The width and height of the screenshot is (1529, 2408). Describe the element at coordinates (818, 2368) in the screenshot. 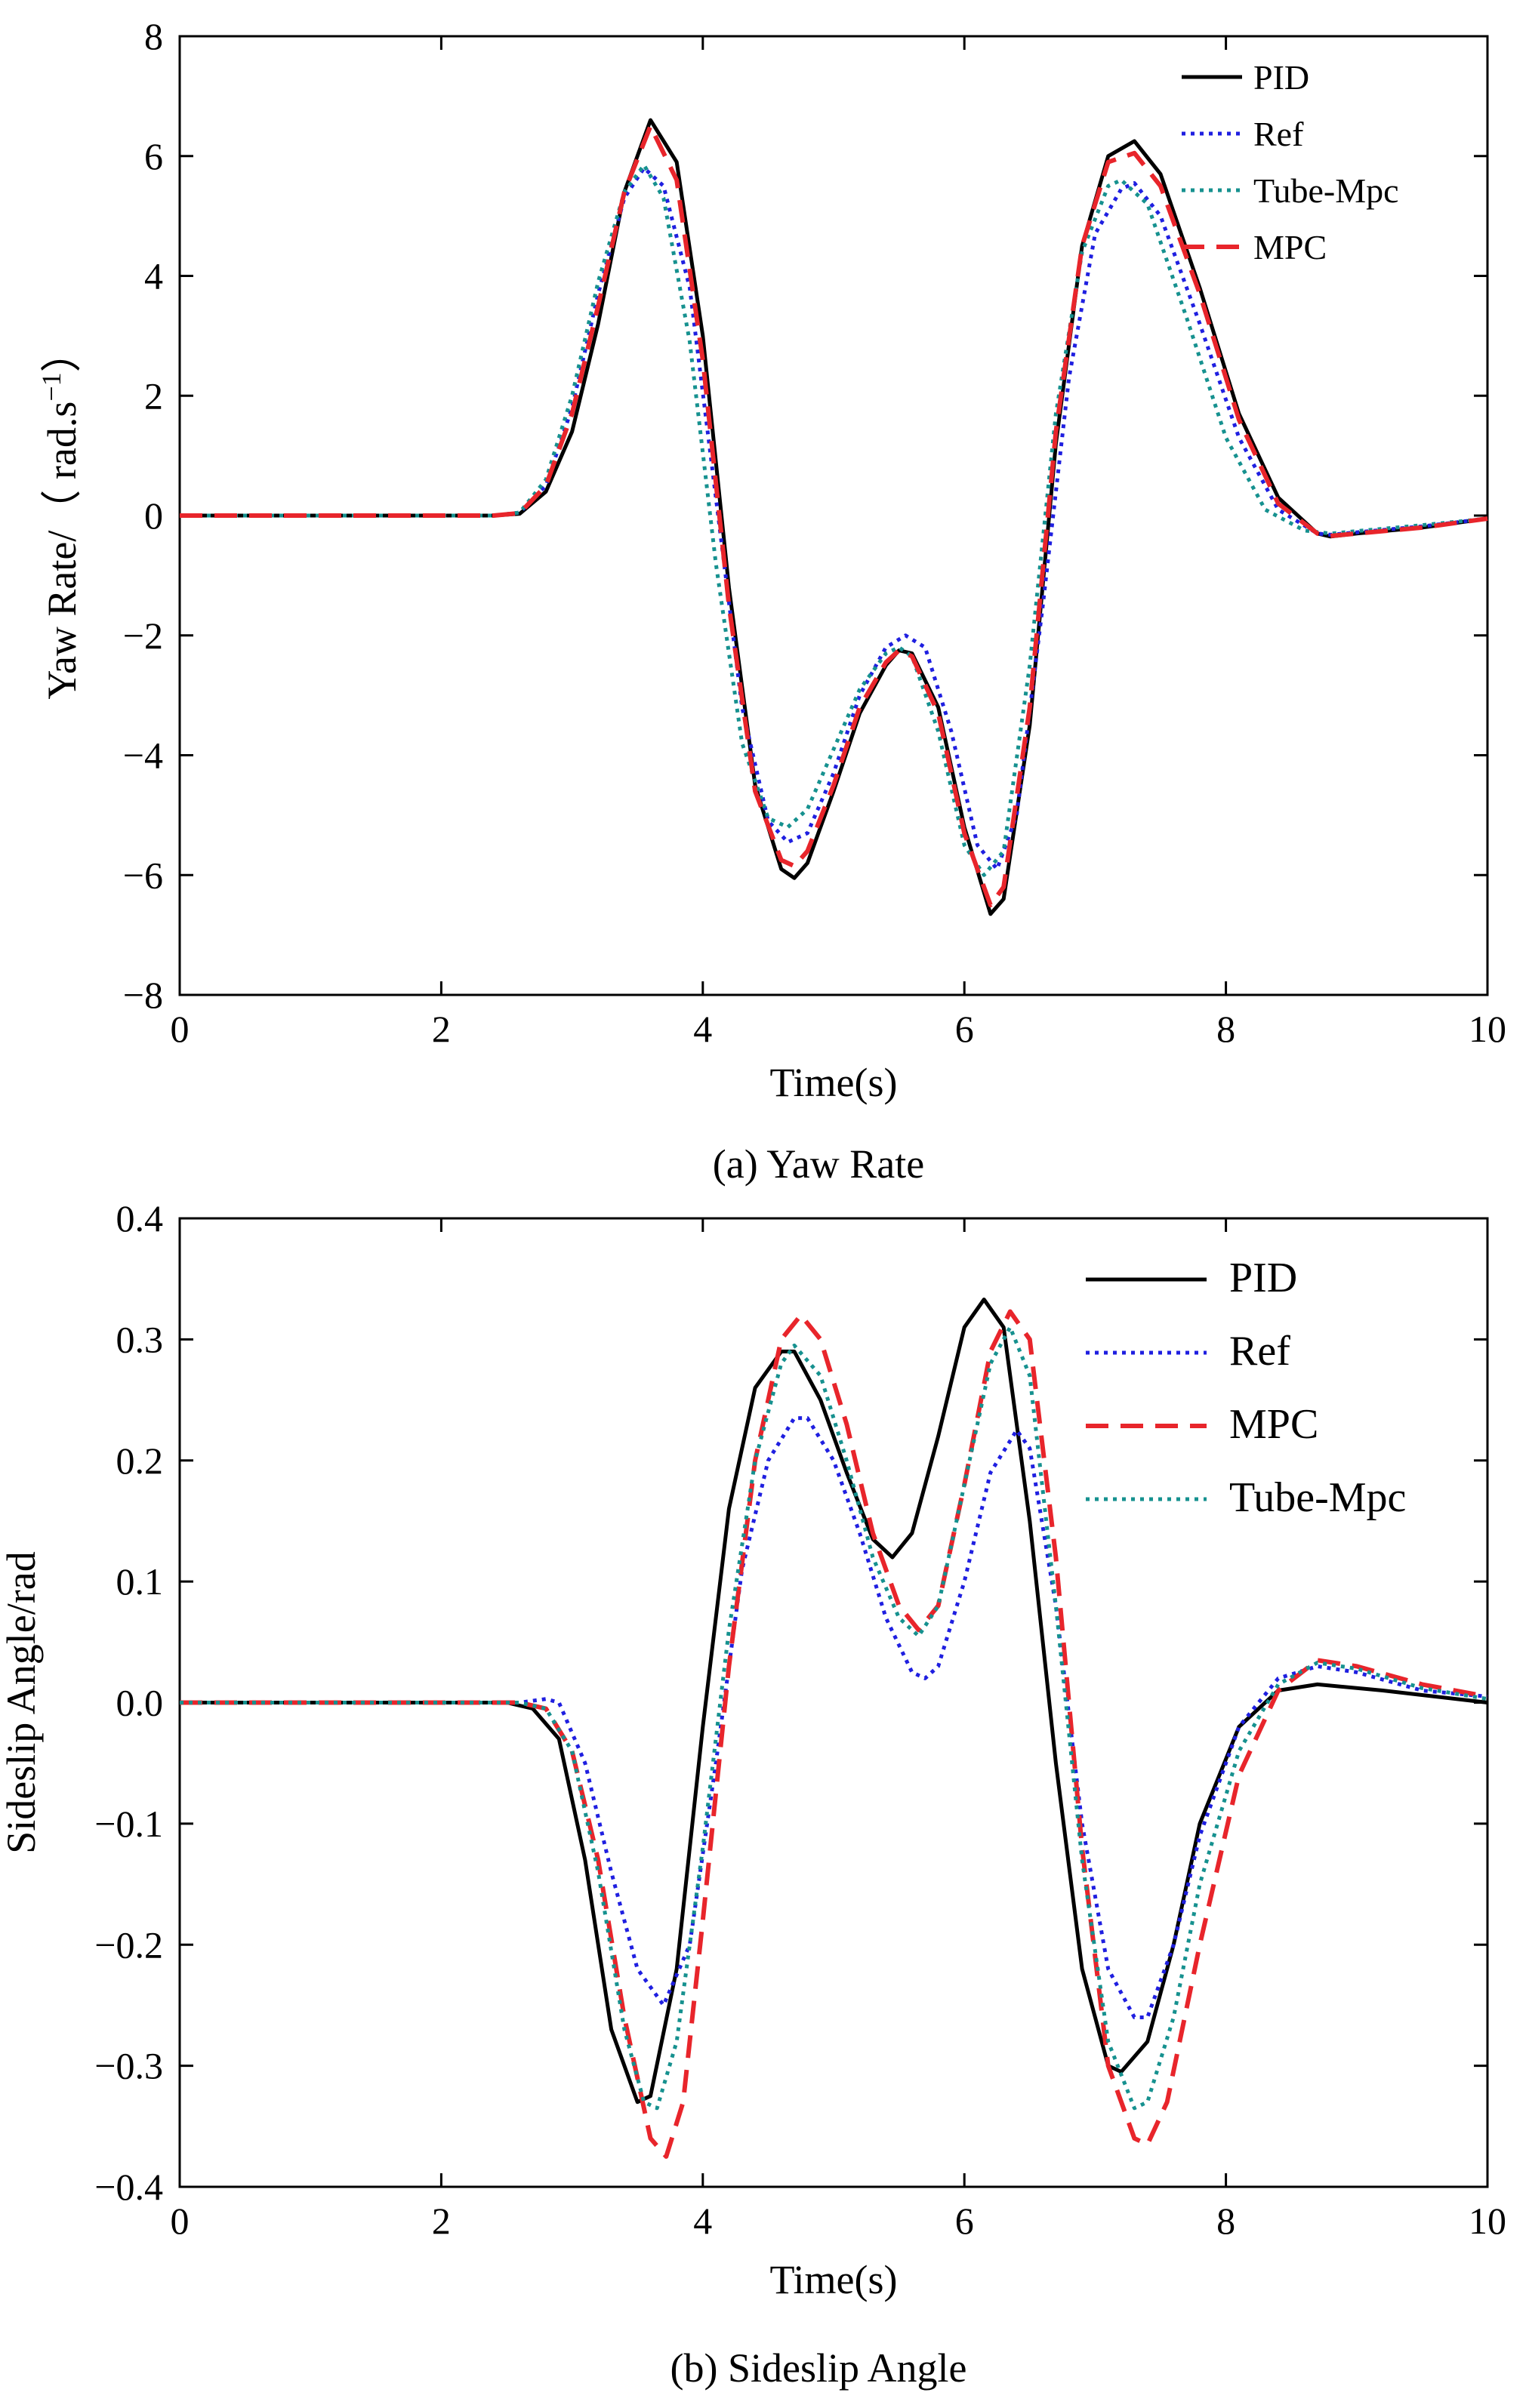

I see `figure-caption: (b) Sideslip Angle` at that location.